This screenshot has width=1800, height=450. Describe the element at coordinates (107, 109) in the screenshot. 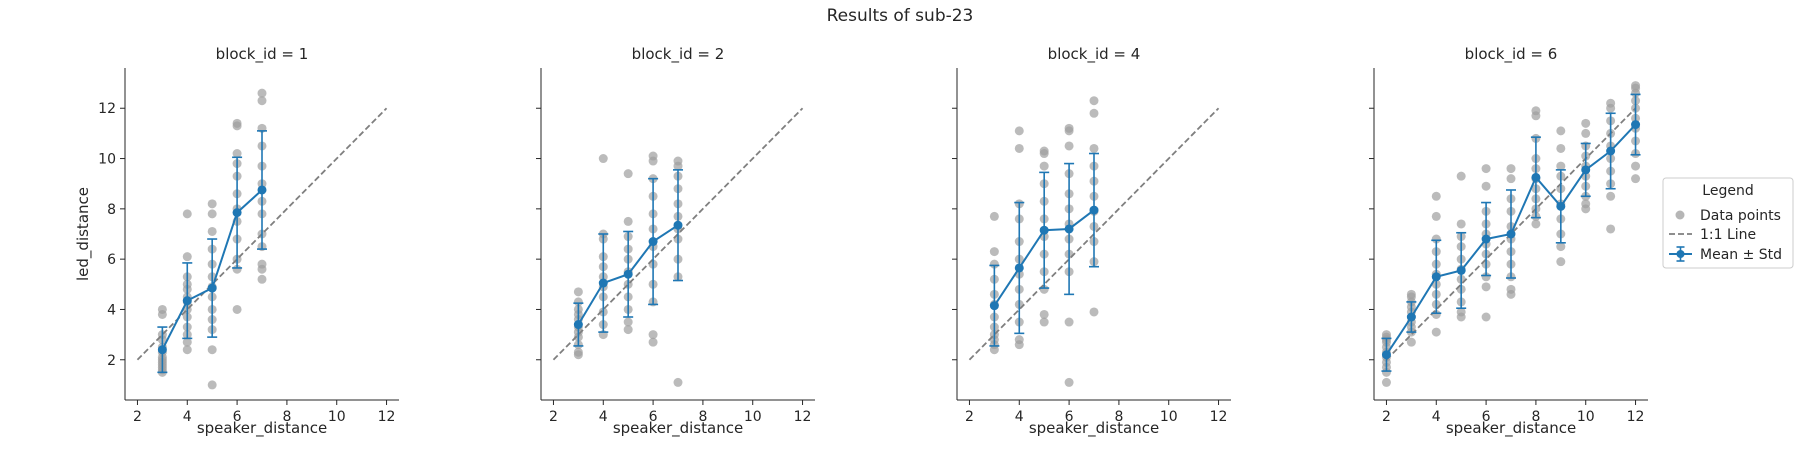

I see `y-tick-label: 12` at that location.